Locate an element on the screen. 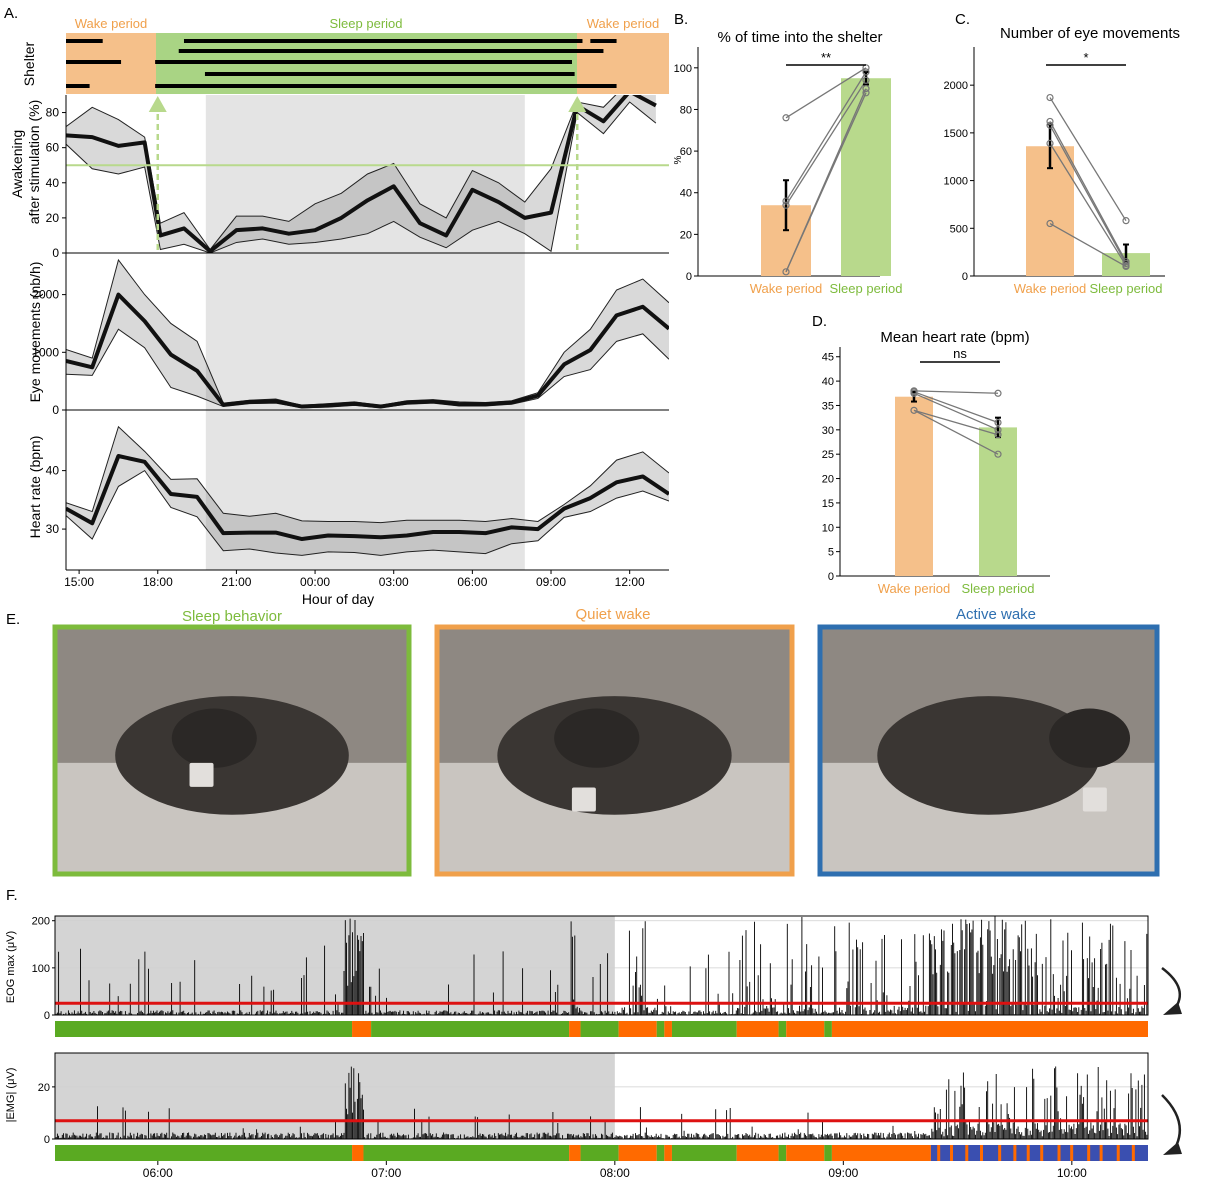 The height and width of the screenshot is (1179, 1209). emg-ylabel: |EMG| (μV) is located at coordinates (11, 1095).